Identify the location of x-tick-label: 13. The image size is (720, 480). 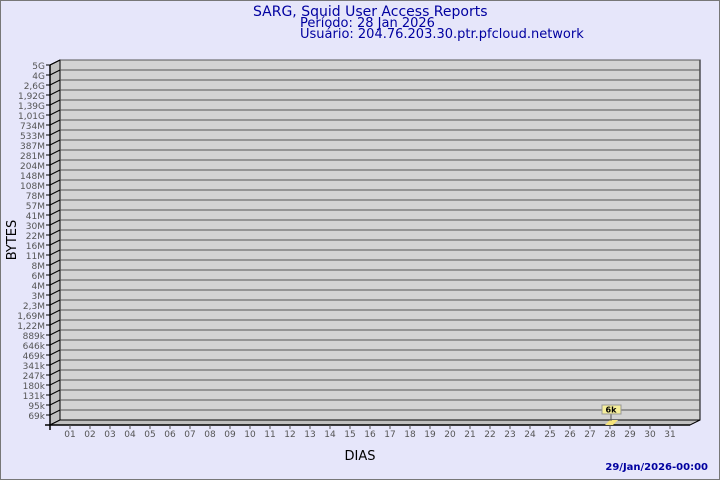
(309, 435).